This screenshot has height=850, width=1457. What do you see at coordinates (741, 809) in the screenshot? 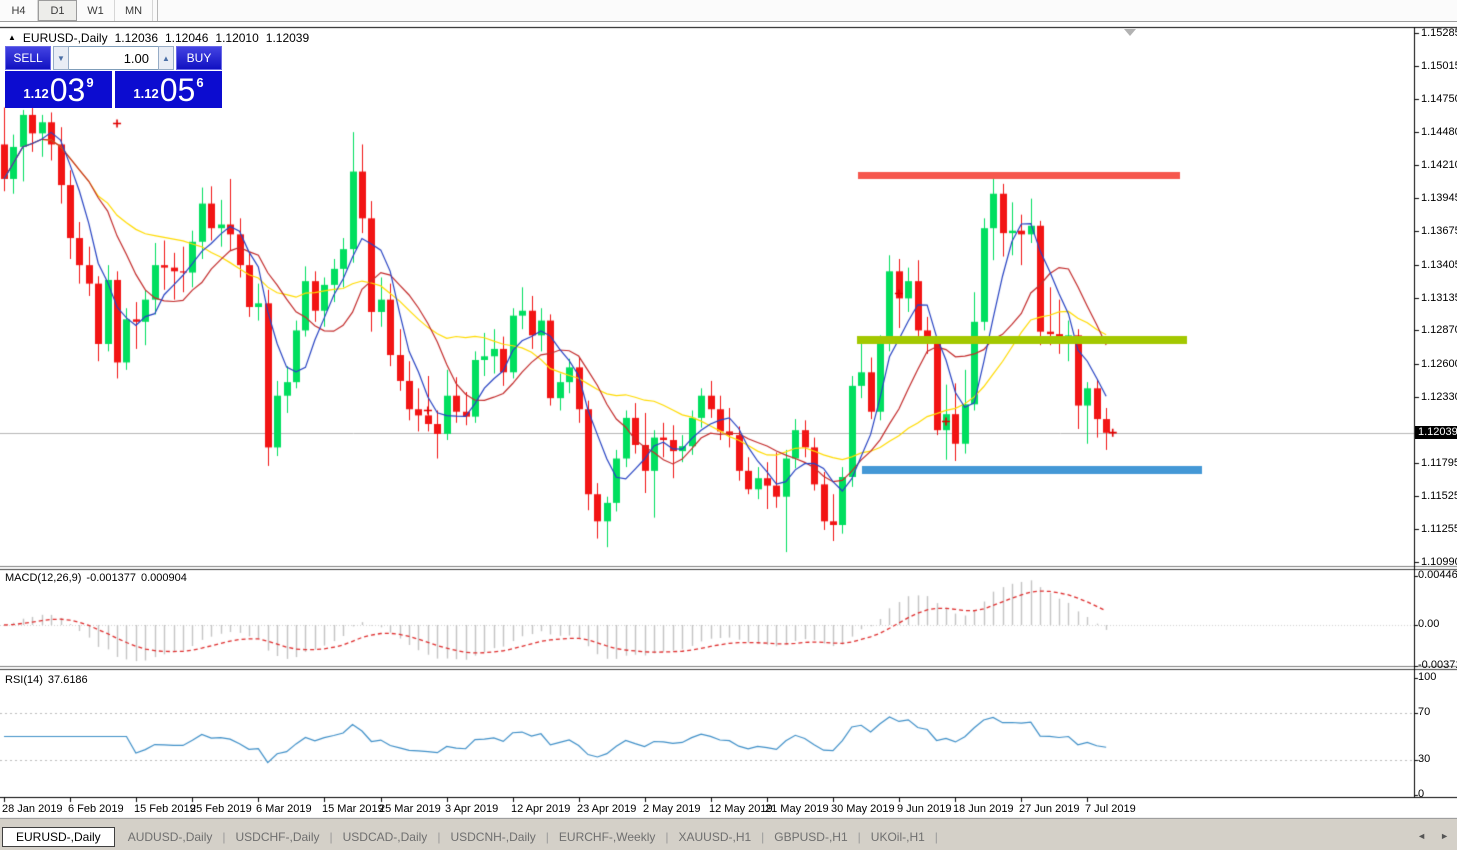
I see `date-label: 12 May 2019` at bounding box center [741, 809].